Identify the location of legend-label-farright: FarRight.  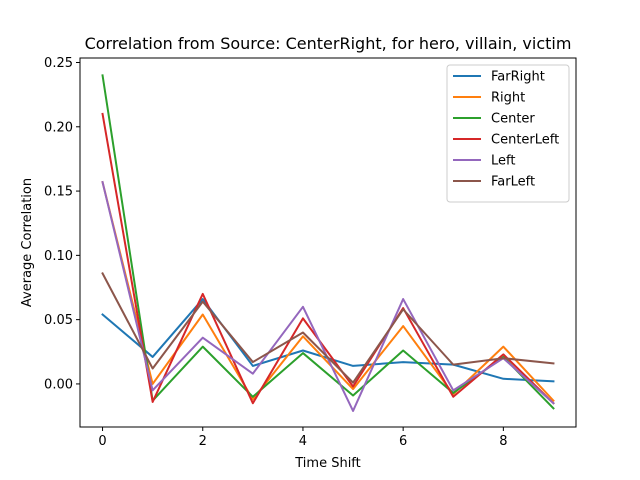
(518, 77).